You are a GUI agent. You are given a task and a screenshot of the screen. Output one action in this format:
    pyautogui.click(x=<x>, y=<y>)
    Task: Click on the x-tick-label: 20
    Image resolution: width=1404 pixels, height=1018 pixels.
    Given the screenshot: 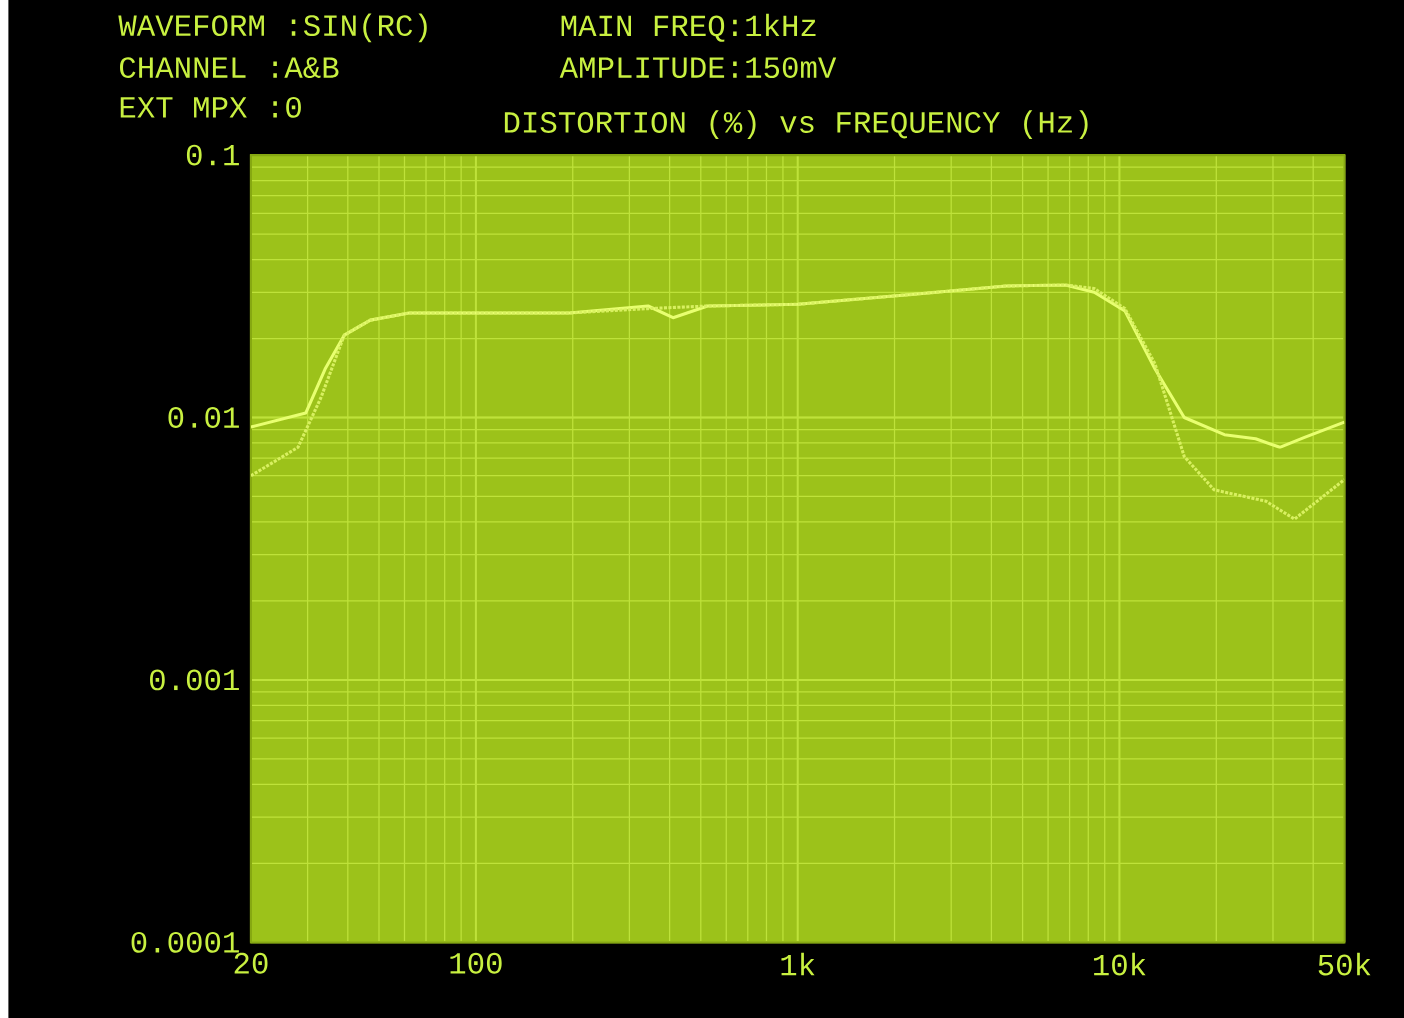 What is the action you would take?
    pyautogui.click(x=251, y=963)
    